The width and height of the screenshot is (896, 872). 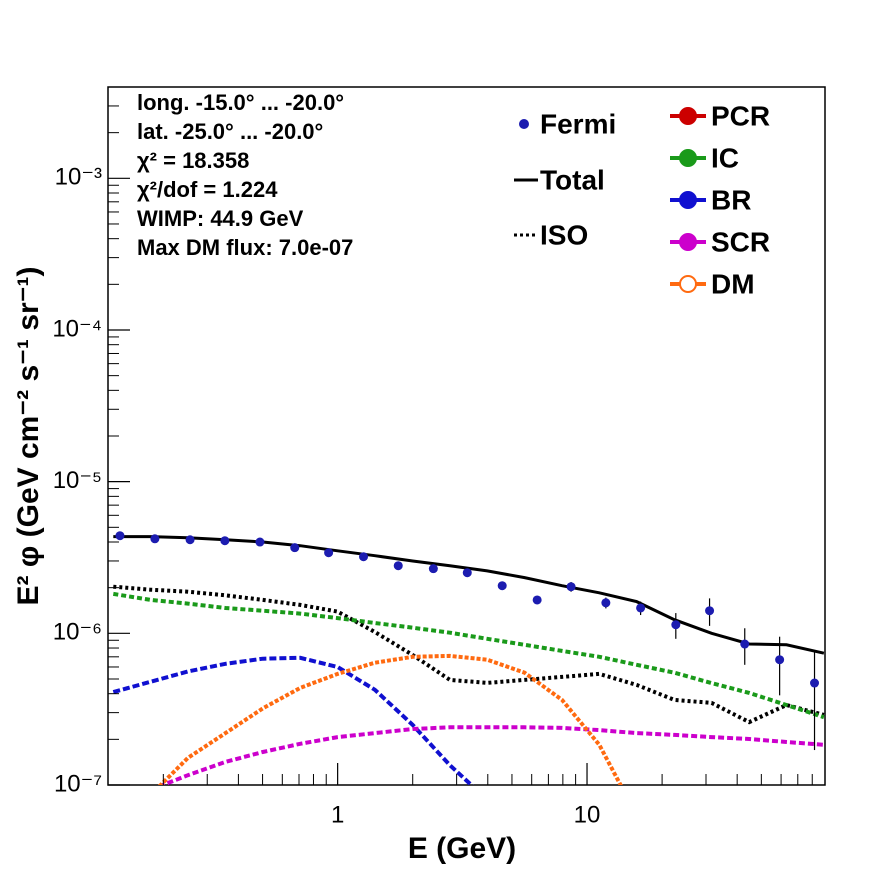 I want to click on y-tick-label: 10⁻⁷, so click(x=78, y=783).